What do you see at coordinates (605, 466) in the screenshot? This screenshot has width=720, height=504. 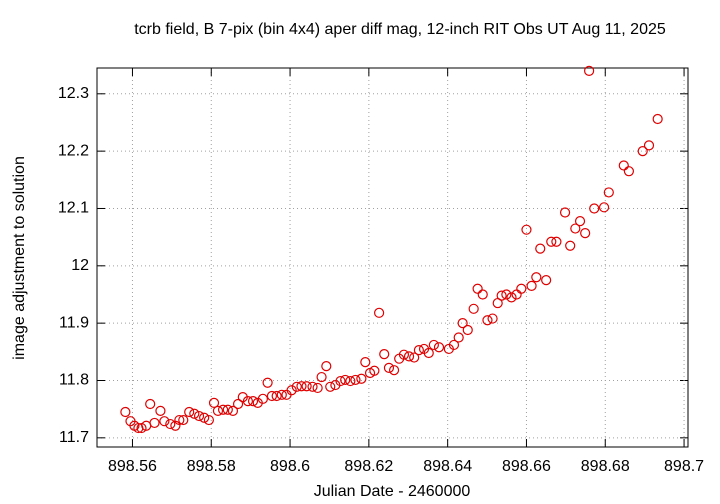 I see `x-tick-label: 898.68` at bounding box center [605, 466].